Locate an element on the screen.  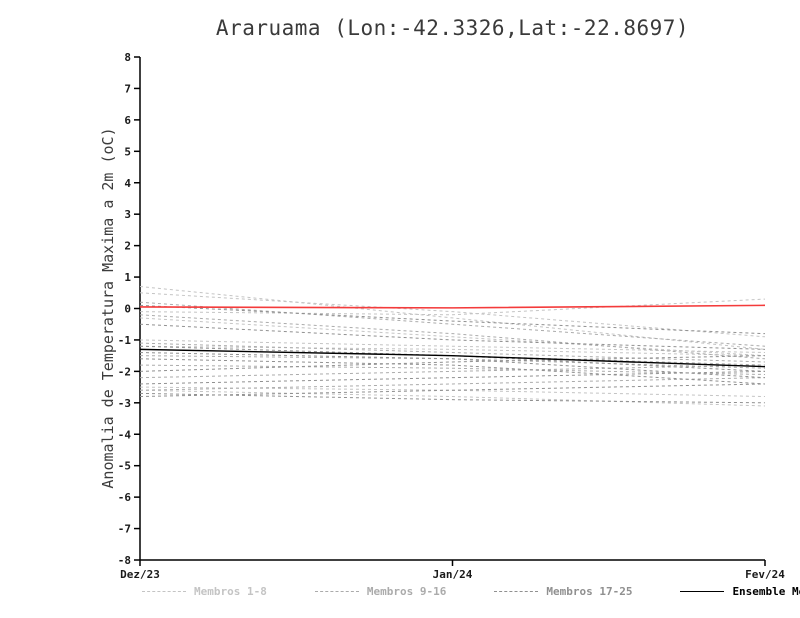
series-line-reference is located at coordinates (452, 306).